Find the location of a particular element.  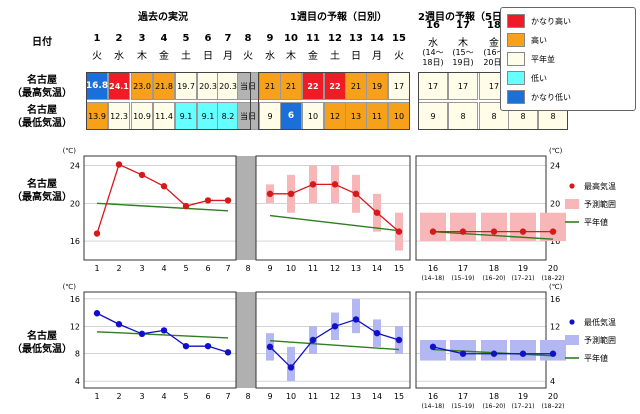

xtick-w2-sub-high-17: (15–19) is located at coordinates (463, 278).